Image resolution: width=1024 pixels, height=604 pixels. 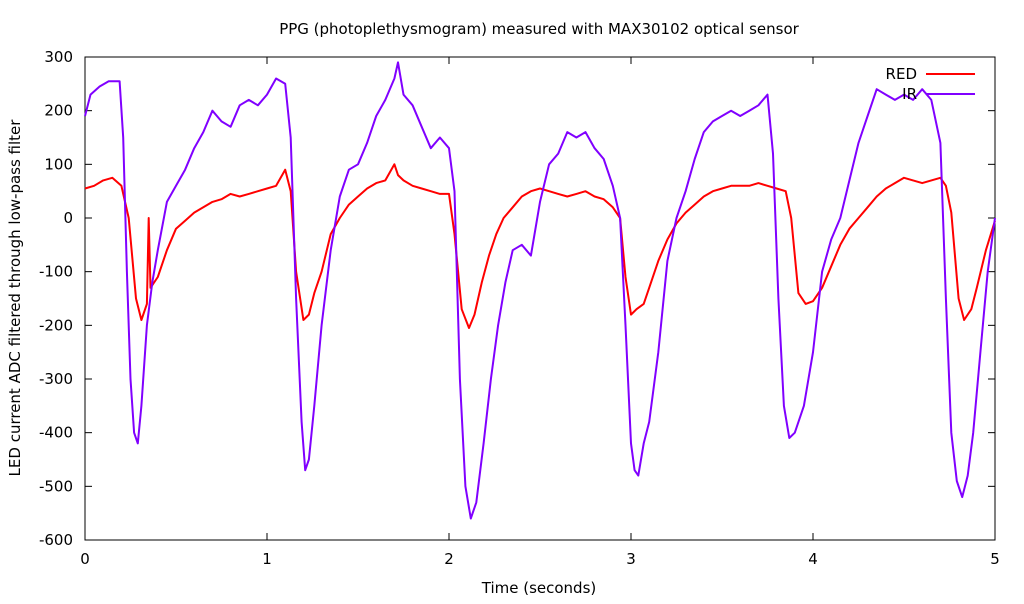 What do you see at coordinates (56, 272) in the screenshot?
I see `y-tick-label: -100` at bounding box center [56, 272].